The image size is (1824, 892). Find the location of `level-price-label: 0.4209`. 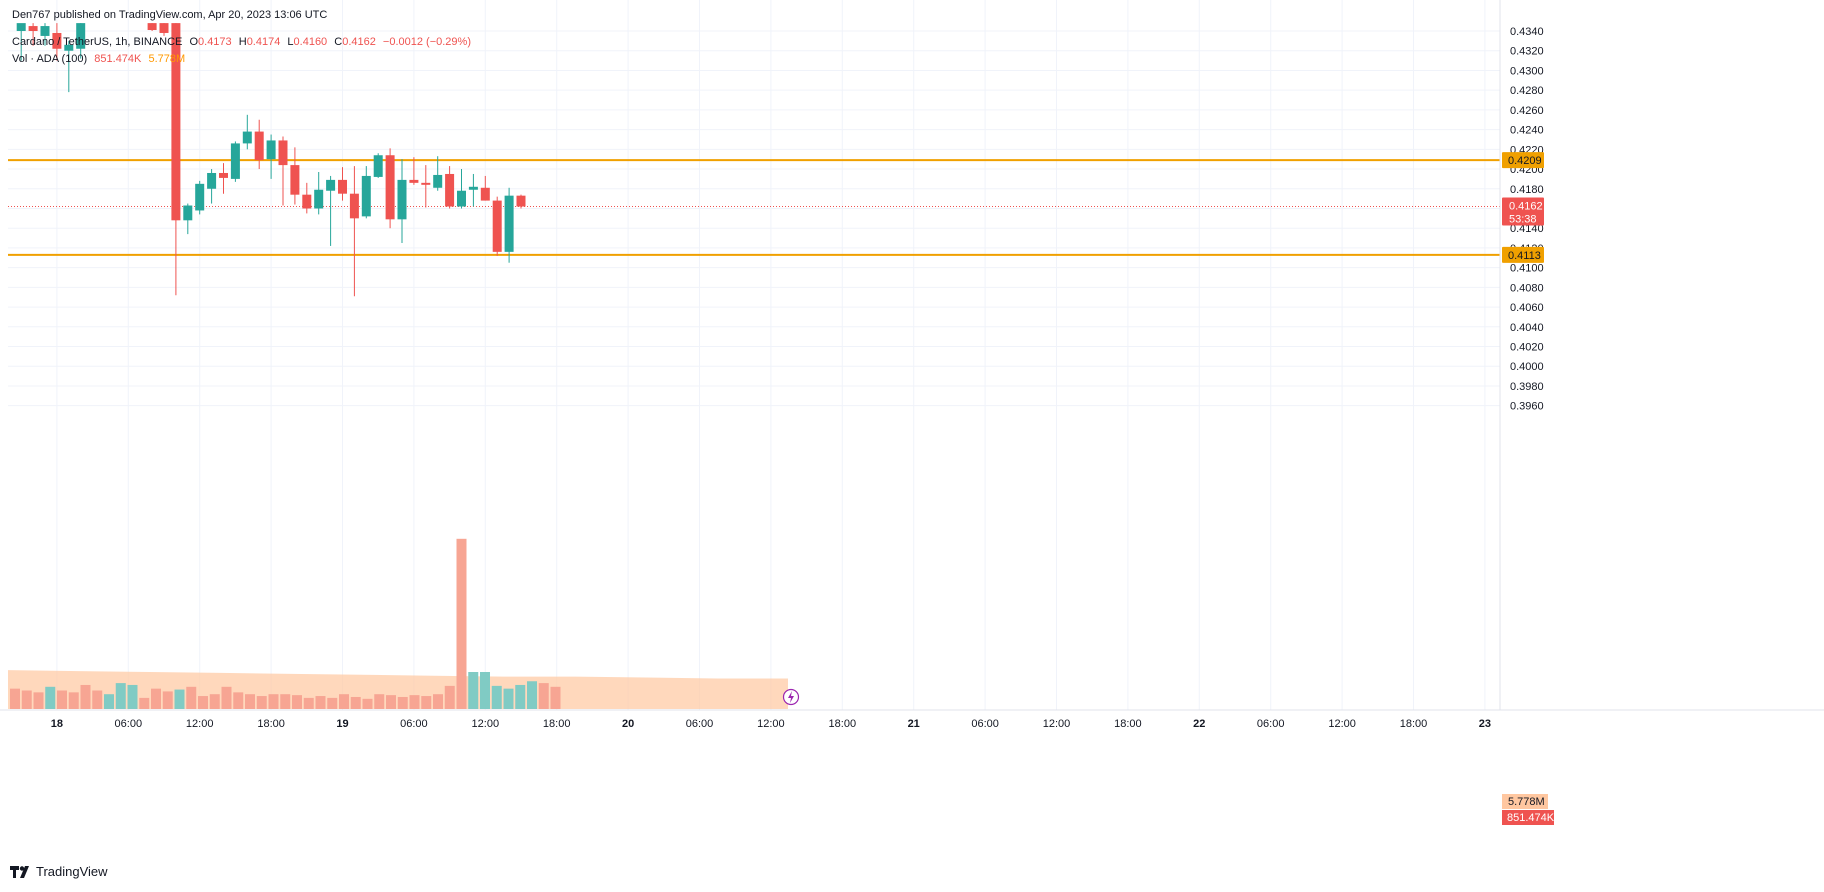

level-price-label: 0.4209 is located at coordinates (1525, 161).